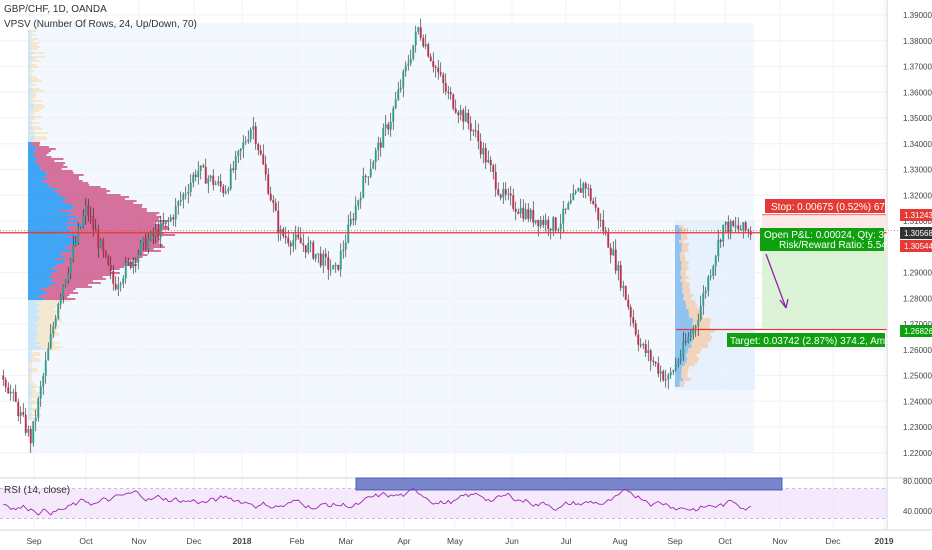 This screenshot has width=932, height=550. I want to click on time-tick-label: Feb, so click(297, 541).